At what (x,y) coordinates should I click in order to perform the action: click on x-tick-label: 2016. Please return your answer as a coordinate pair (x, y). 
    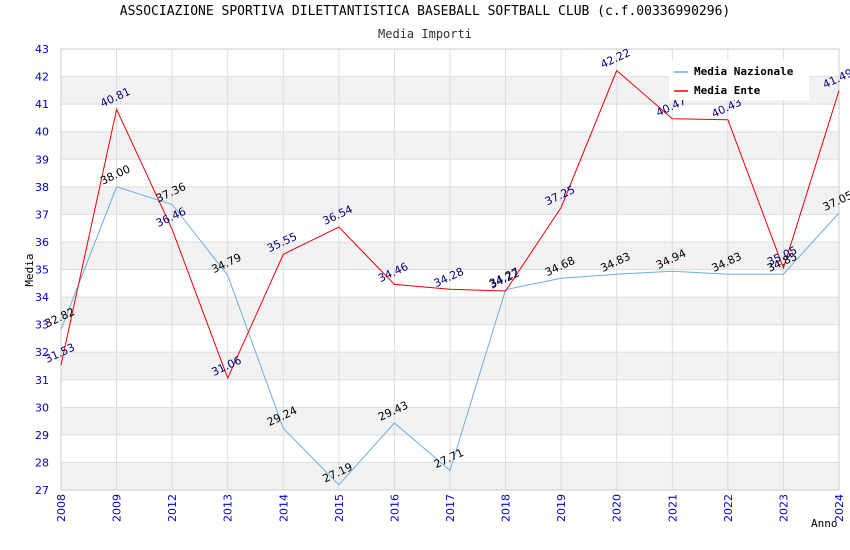
    Looking at the image, I should click on (394, 508).